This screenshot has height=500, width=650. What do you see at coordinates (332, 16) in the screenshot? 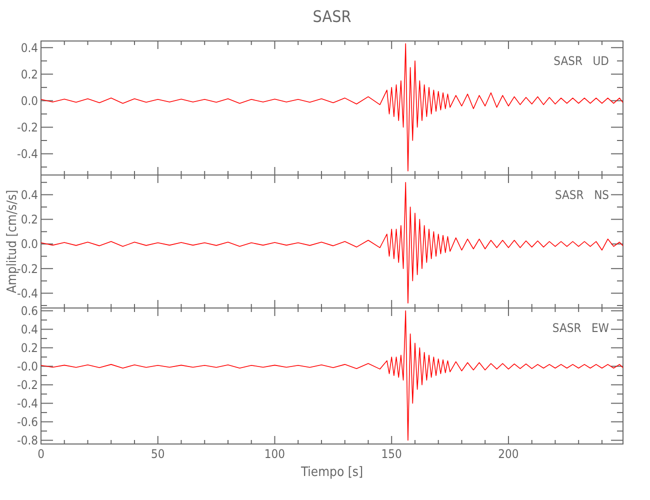
I see `chart-title: SASR` at bounding box center [332, 16].